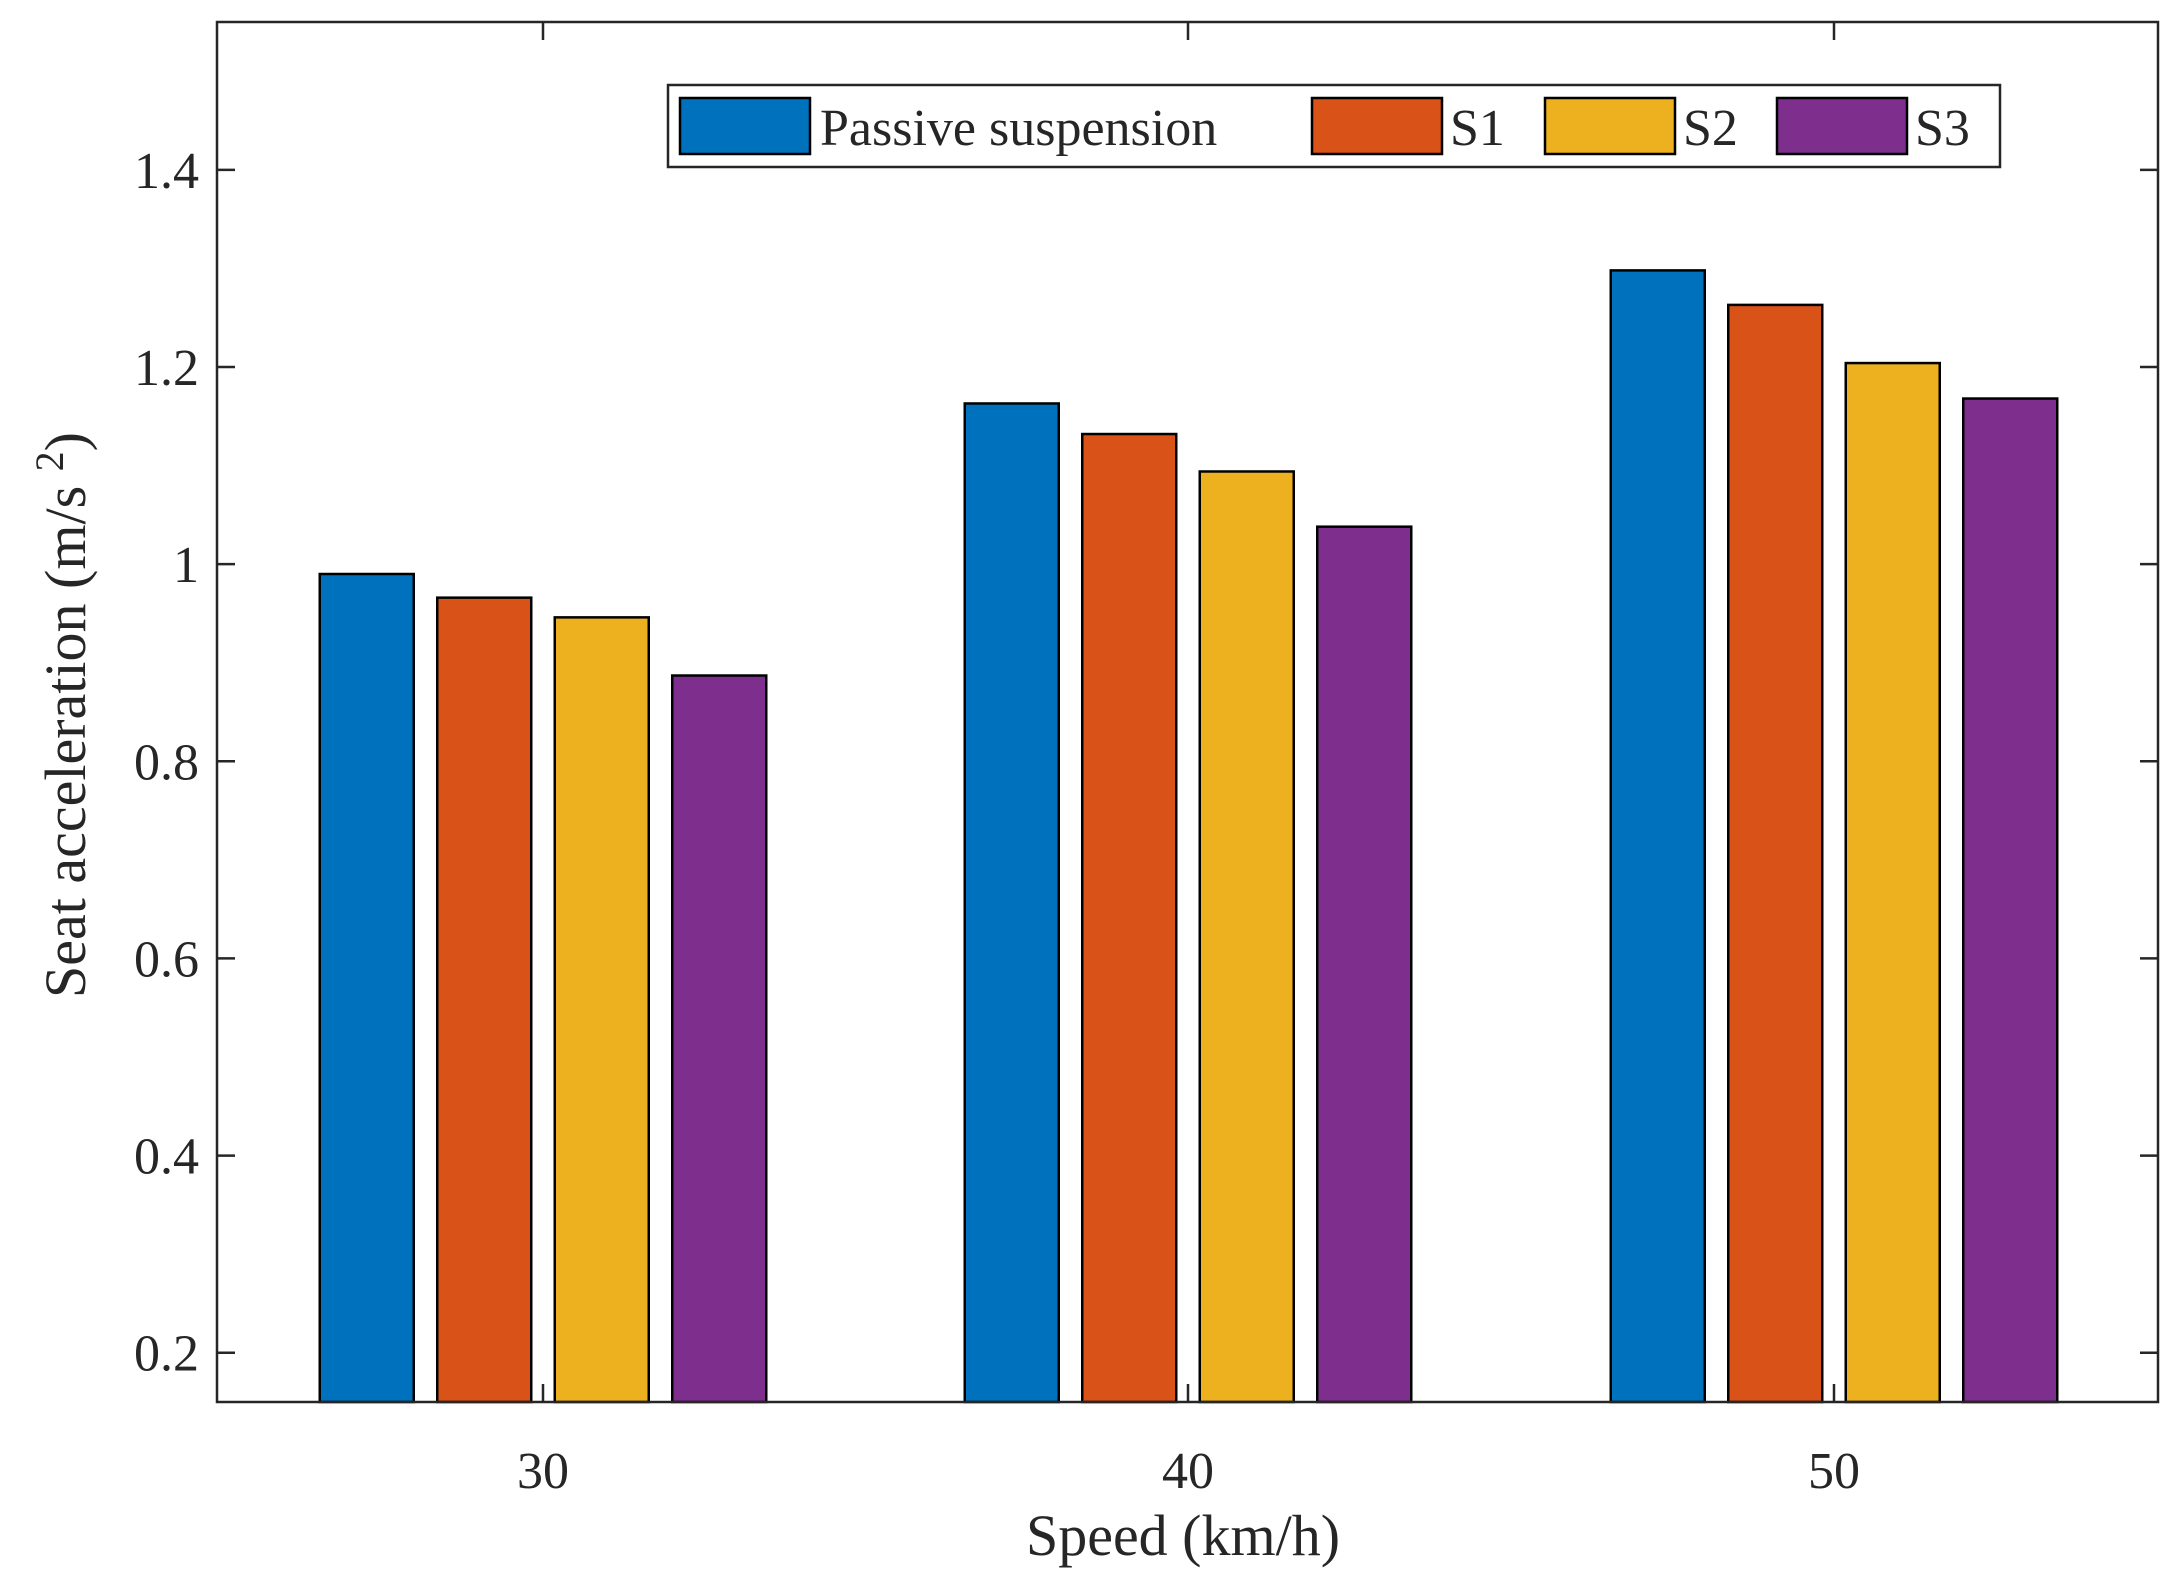 The height and width of the screenshot is (1580, 2176). I want to click on y-tick-label: 0.8, so click(166, 762).